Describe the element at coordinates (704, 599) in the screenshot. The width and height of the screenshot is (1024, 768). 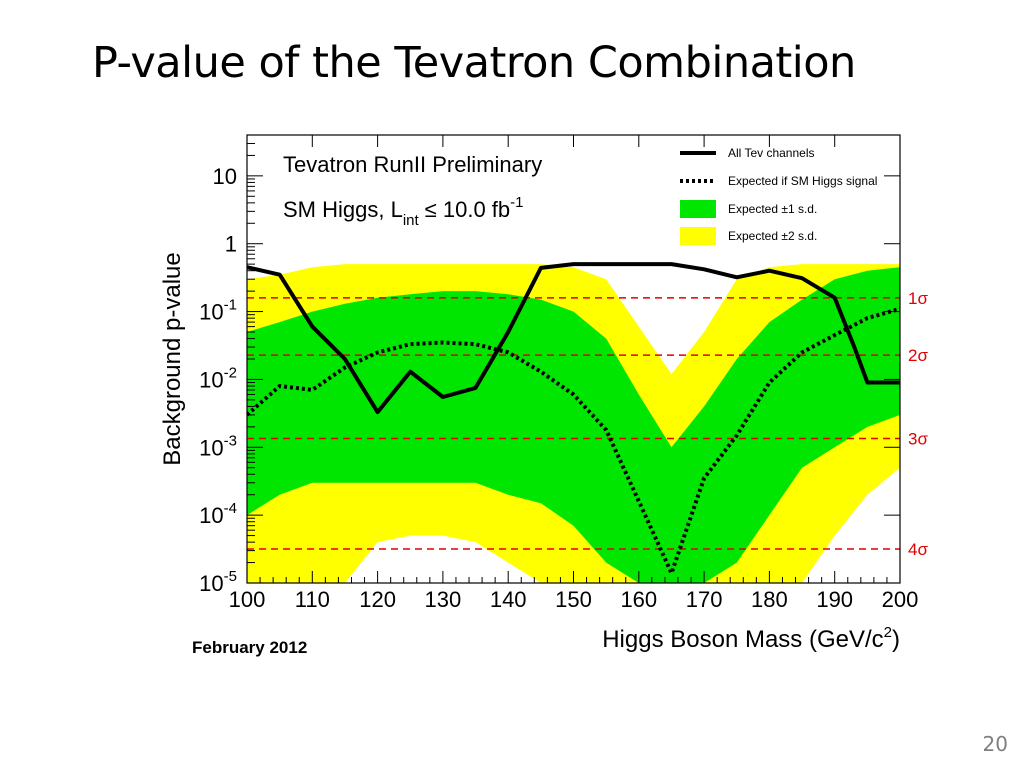
I see `x-tick-label: 170` at that location.